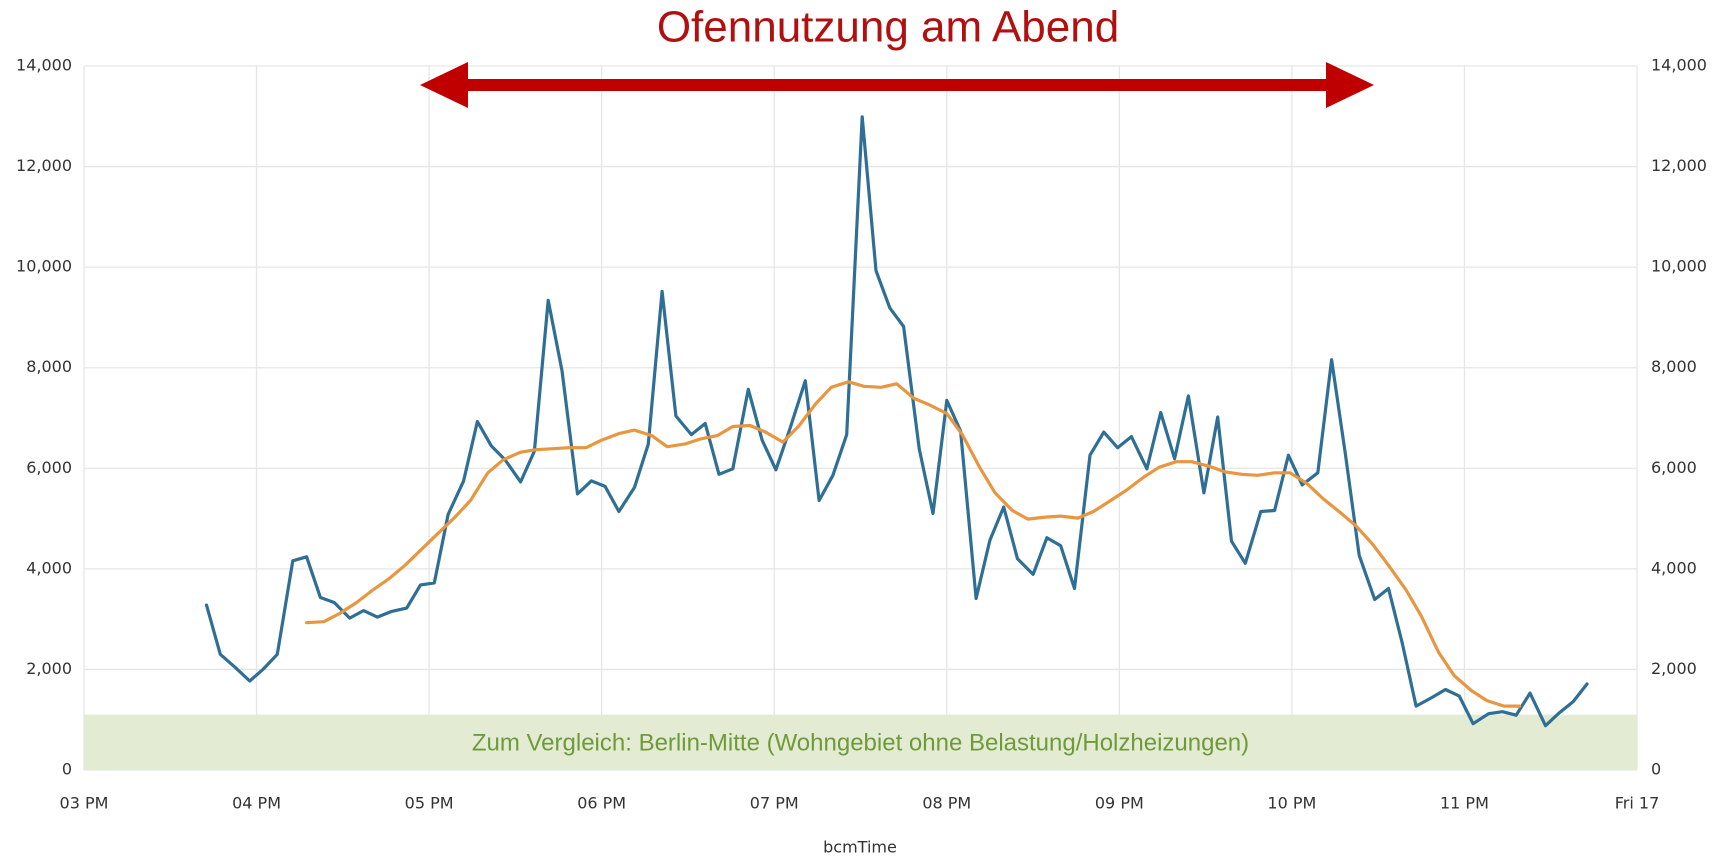 This screenshot has height=859, width=1726. Describe the element at coordinates (601, 803) in the screenshot. I see `x-tick-label: 06 PM` at that location.